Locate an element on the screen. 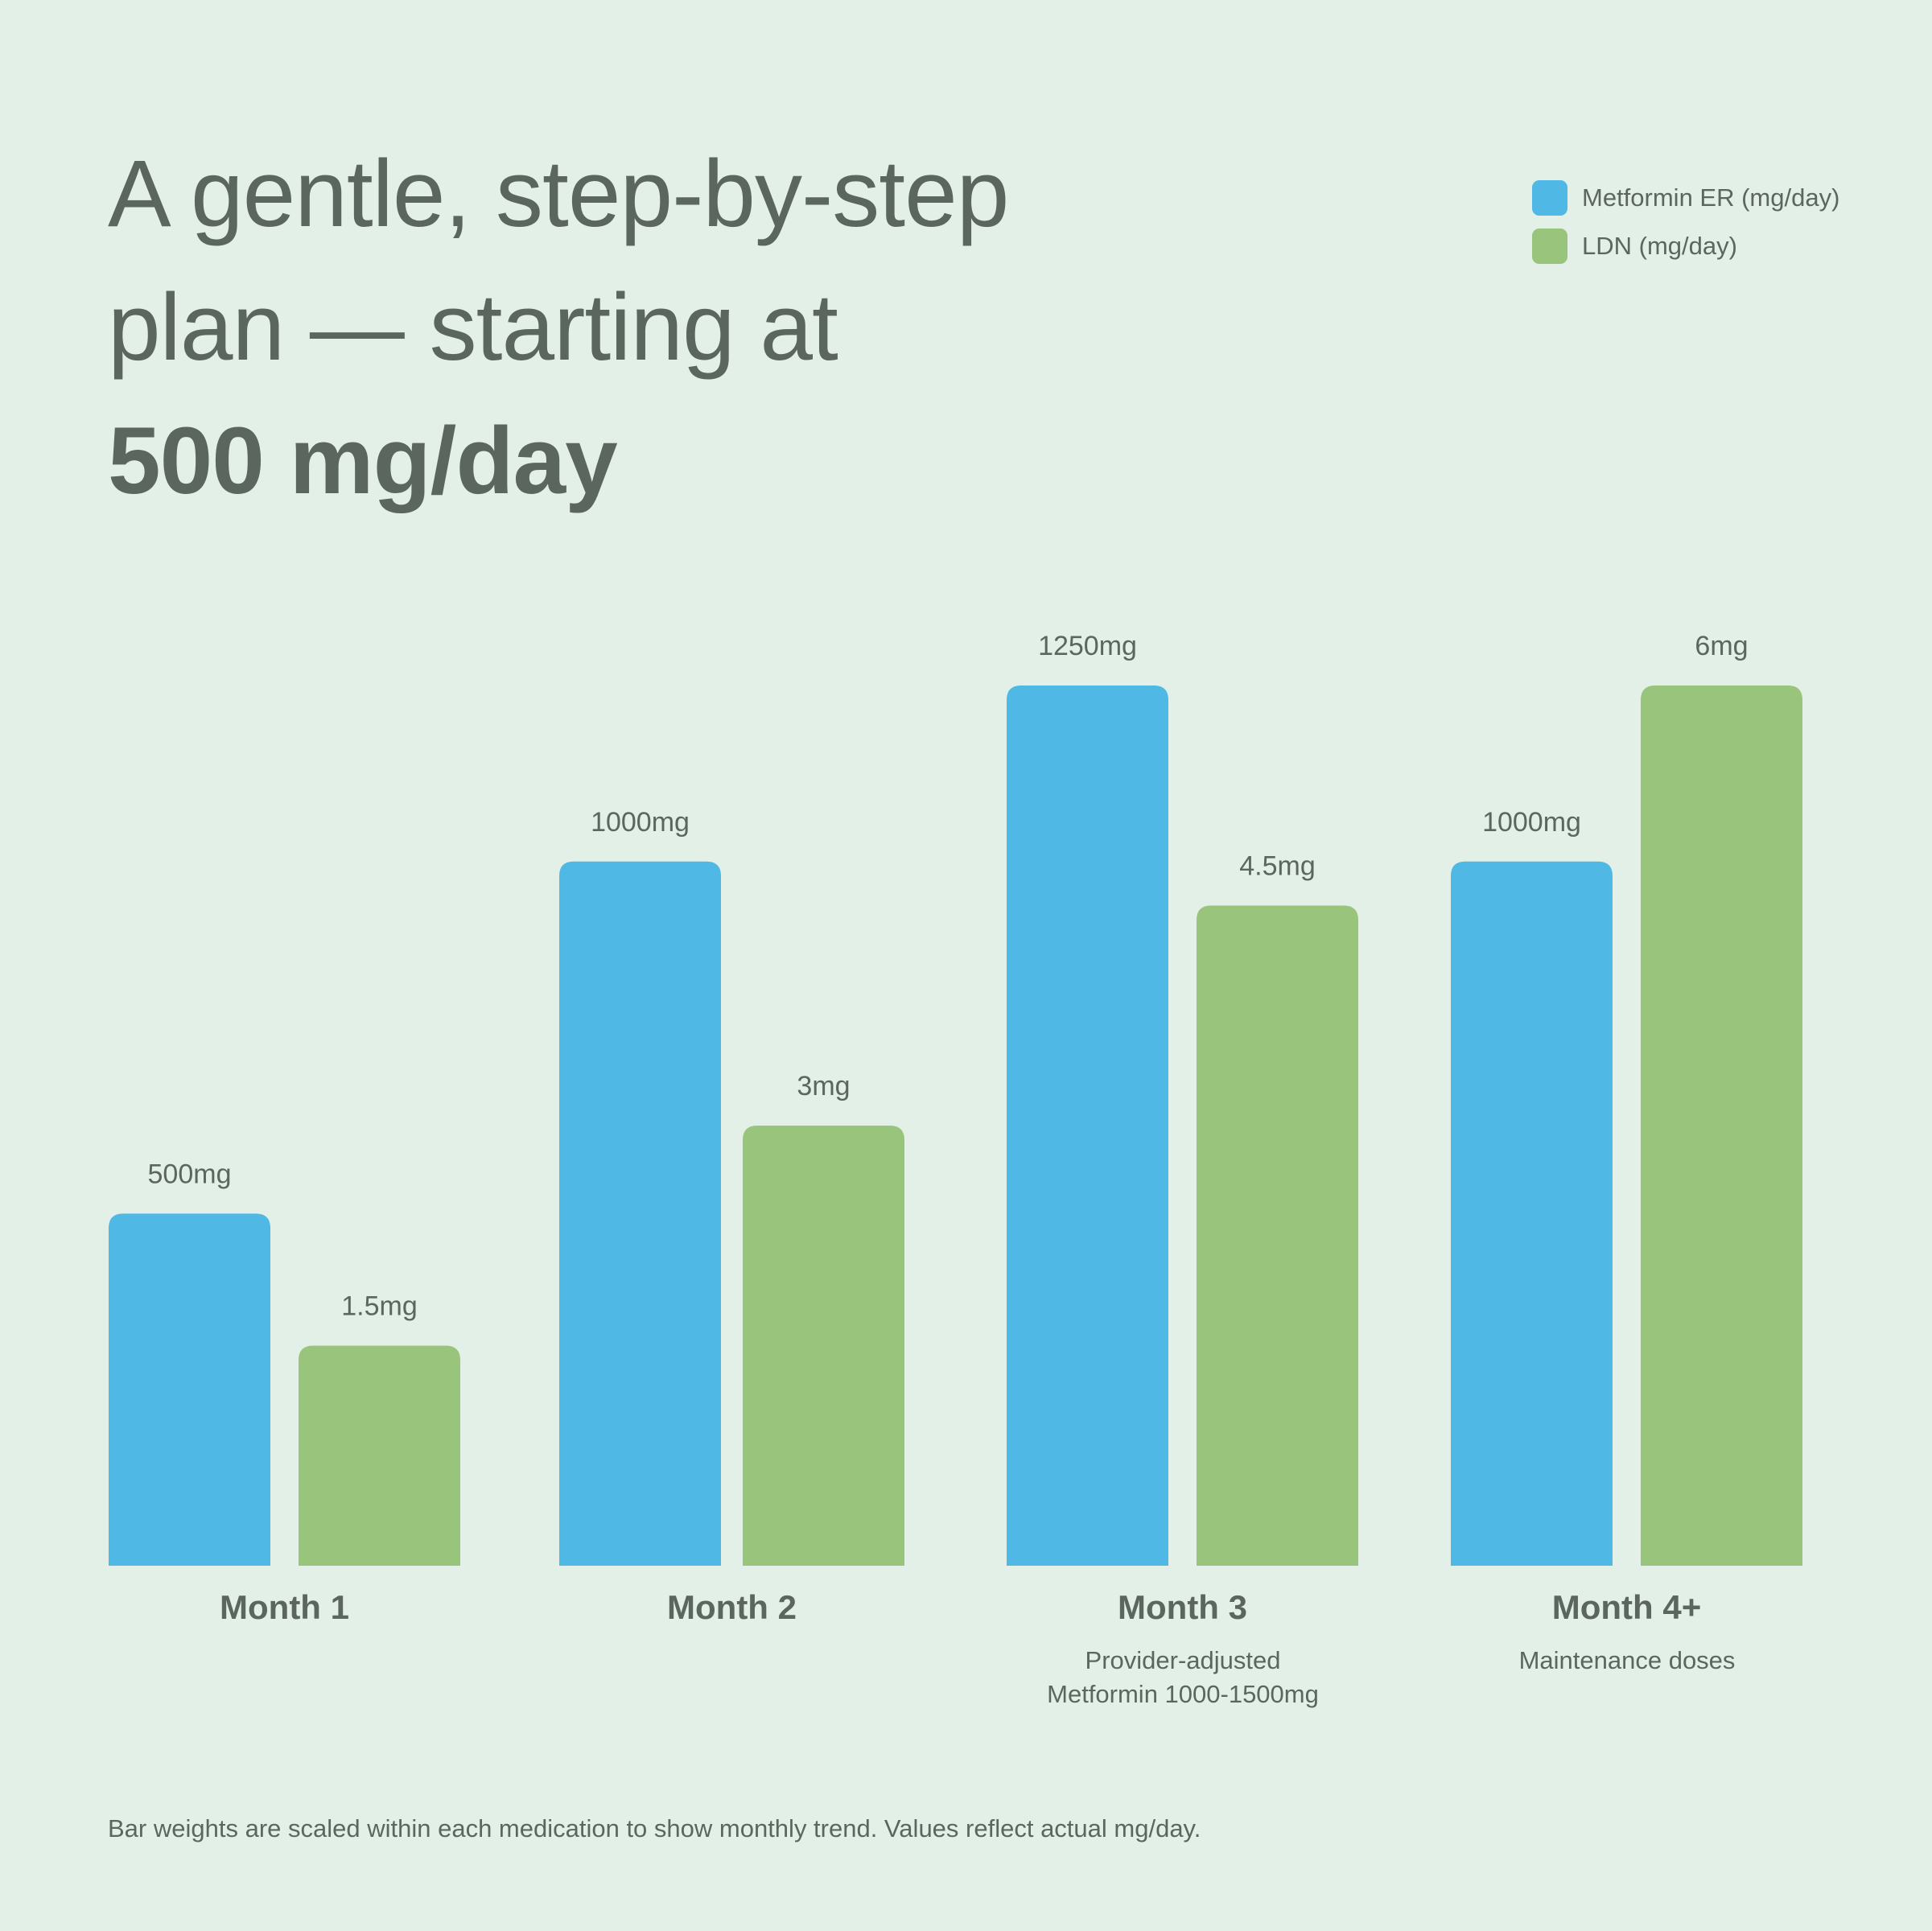 Image resolution: width=1932 pixels, height=1931 pixels. value-label-metformin-2: 1000mg is located at coordinates (640, 823).